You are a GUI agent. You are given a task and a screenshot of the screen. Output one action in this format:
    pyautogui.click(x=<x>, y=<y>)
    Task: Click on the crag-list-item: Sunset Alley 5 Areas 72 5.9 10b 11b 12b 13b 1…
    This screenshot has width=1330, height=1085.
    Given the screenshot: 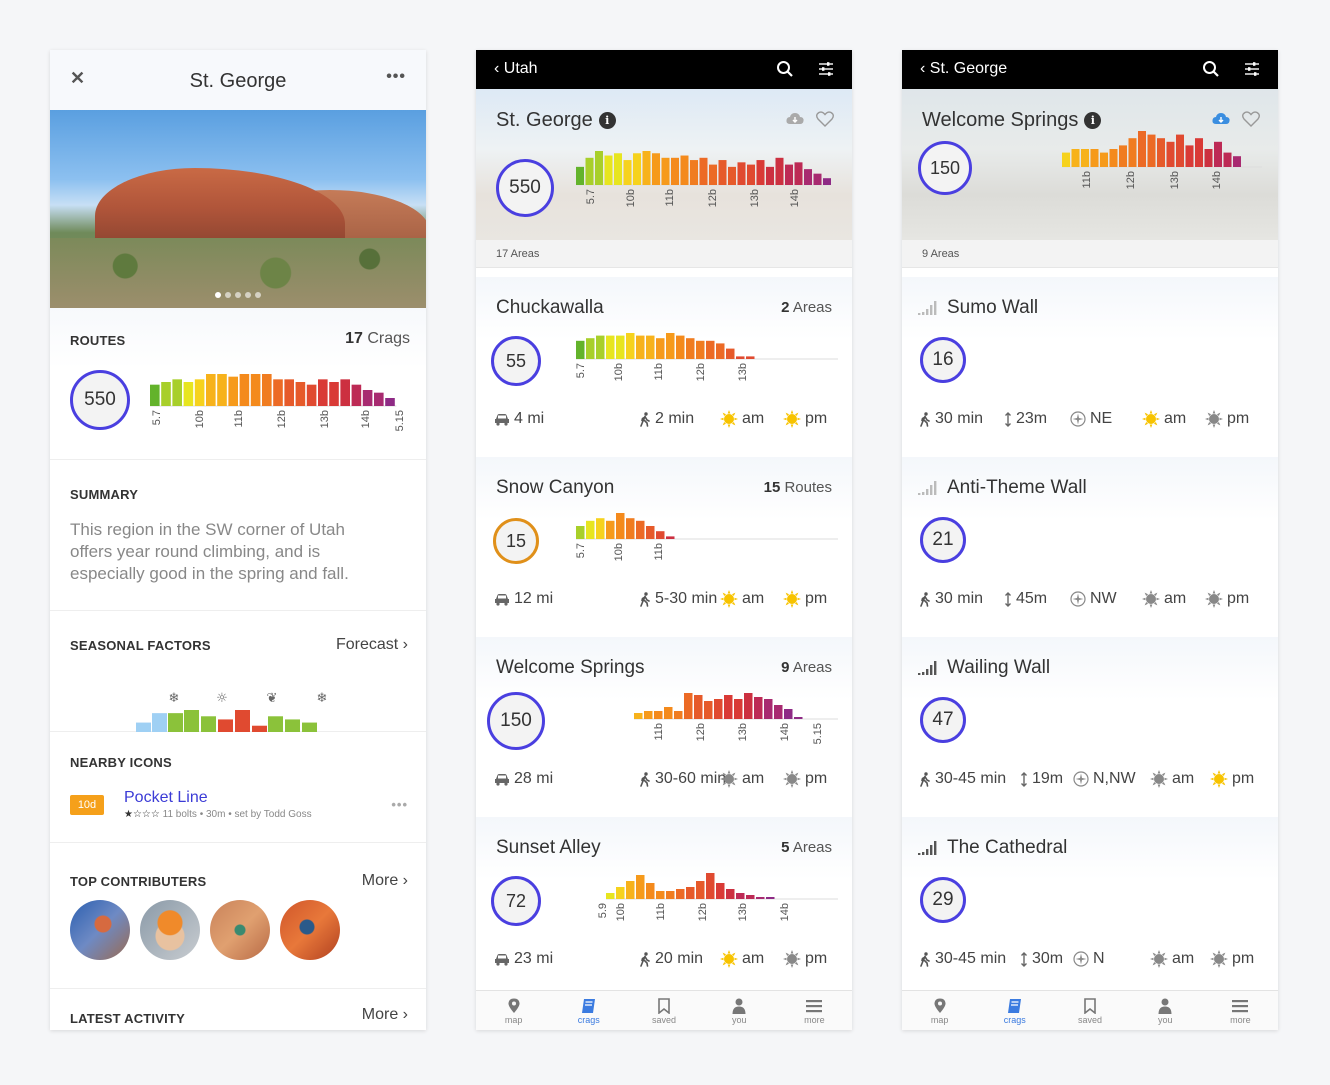 What is the action you would take?
    pyautogui.click(x=664, y=907)
    